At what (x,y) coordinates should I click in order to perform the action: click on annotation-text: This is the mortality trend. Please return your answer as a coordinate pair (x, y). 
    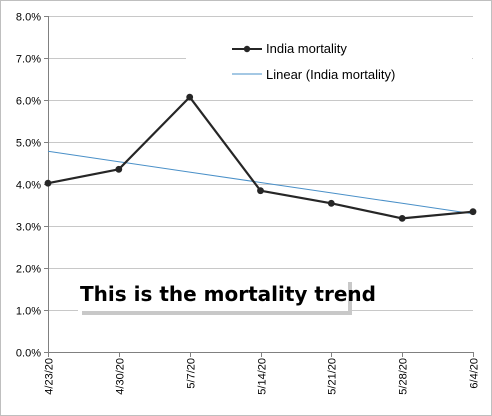
    Looking at the image, I should click on (228, 294).